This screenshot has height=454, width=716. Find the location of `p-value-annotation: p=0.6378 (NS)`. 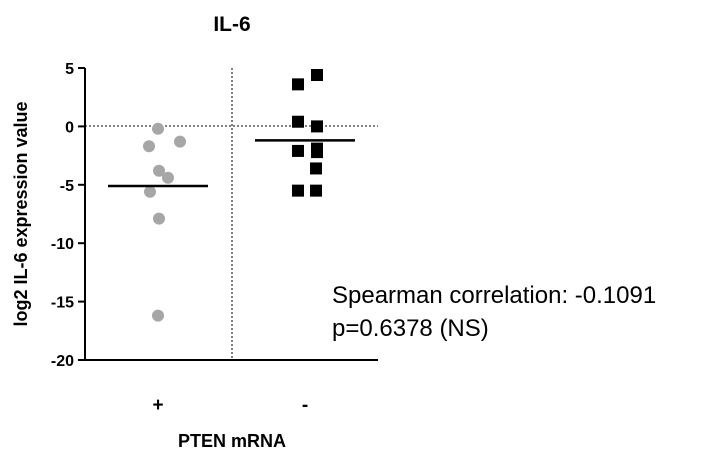

p-value-annotation: p=0.6378 (NS) is located at coordinates (410, 328).